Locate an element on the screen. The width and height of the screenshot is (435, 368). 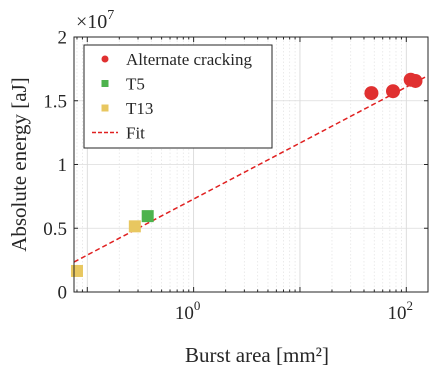
legend: Alternate cracking T5 T13 Fit is located at coordinates (178, 96).